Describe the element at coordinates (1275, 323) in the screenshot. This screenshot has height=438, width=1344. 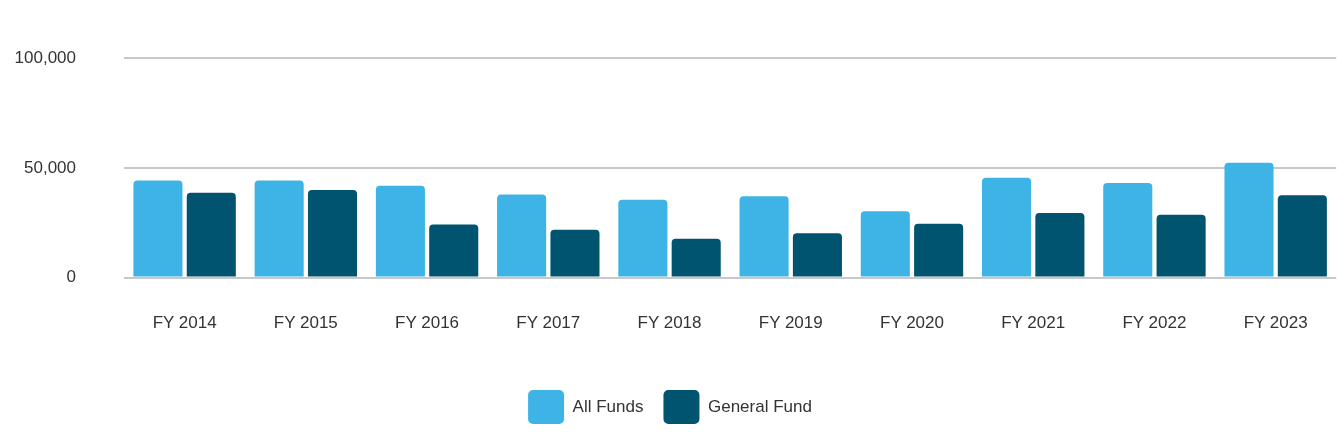
I see `x-tick-label: FY 2023` at that location.